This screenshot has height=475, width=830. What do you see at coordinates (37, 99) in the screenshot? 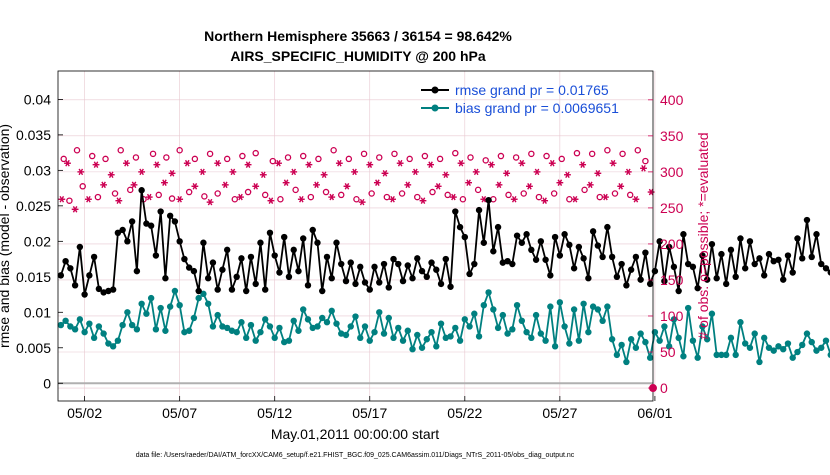
I see `y-tick-label-left: 0.04` at bounding box center [37, 99].